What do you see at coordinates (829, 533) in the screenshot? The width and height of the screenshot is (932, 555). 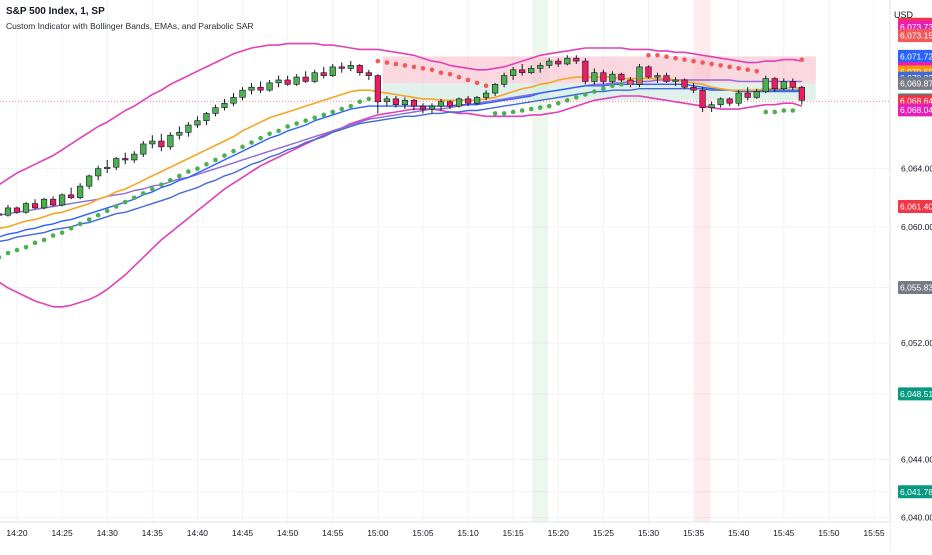 I see `x-tick-label: 15:50` at bounding box center [829, 533].